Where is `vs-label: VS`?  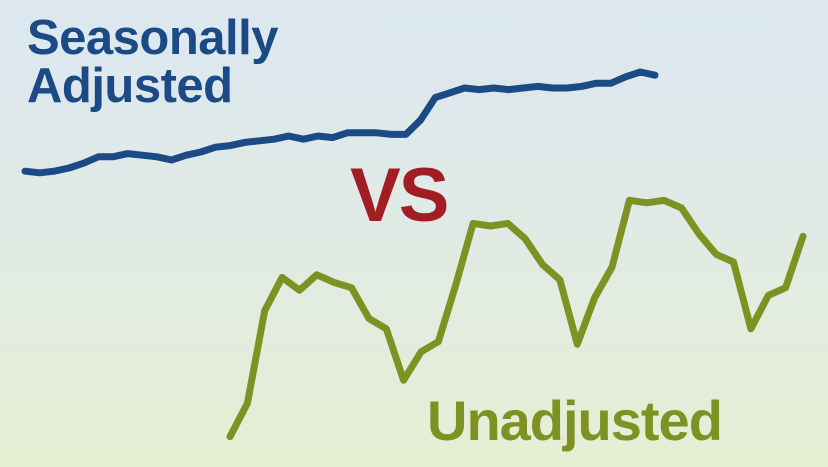 vs-label: VS is located at coordinates (399, 195).